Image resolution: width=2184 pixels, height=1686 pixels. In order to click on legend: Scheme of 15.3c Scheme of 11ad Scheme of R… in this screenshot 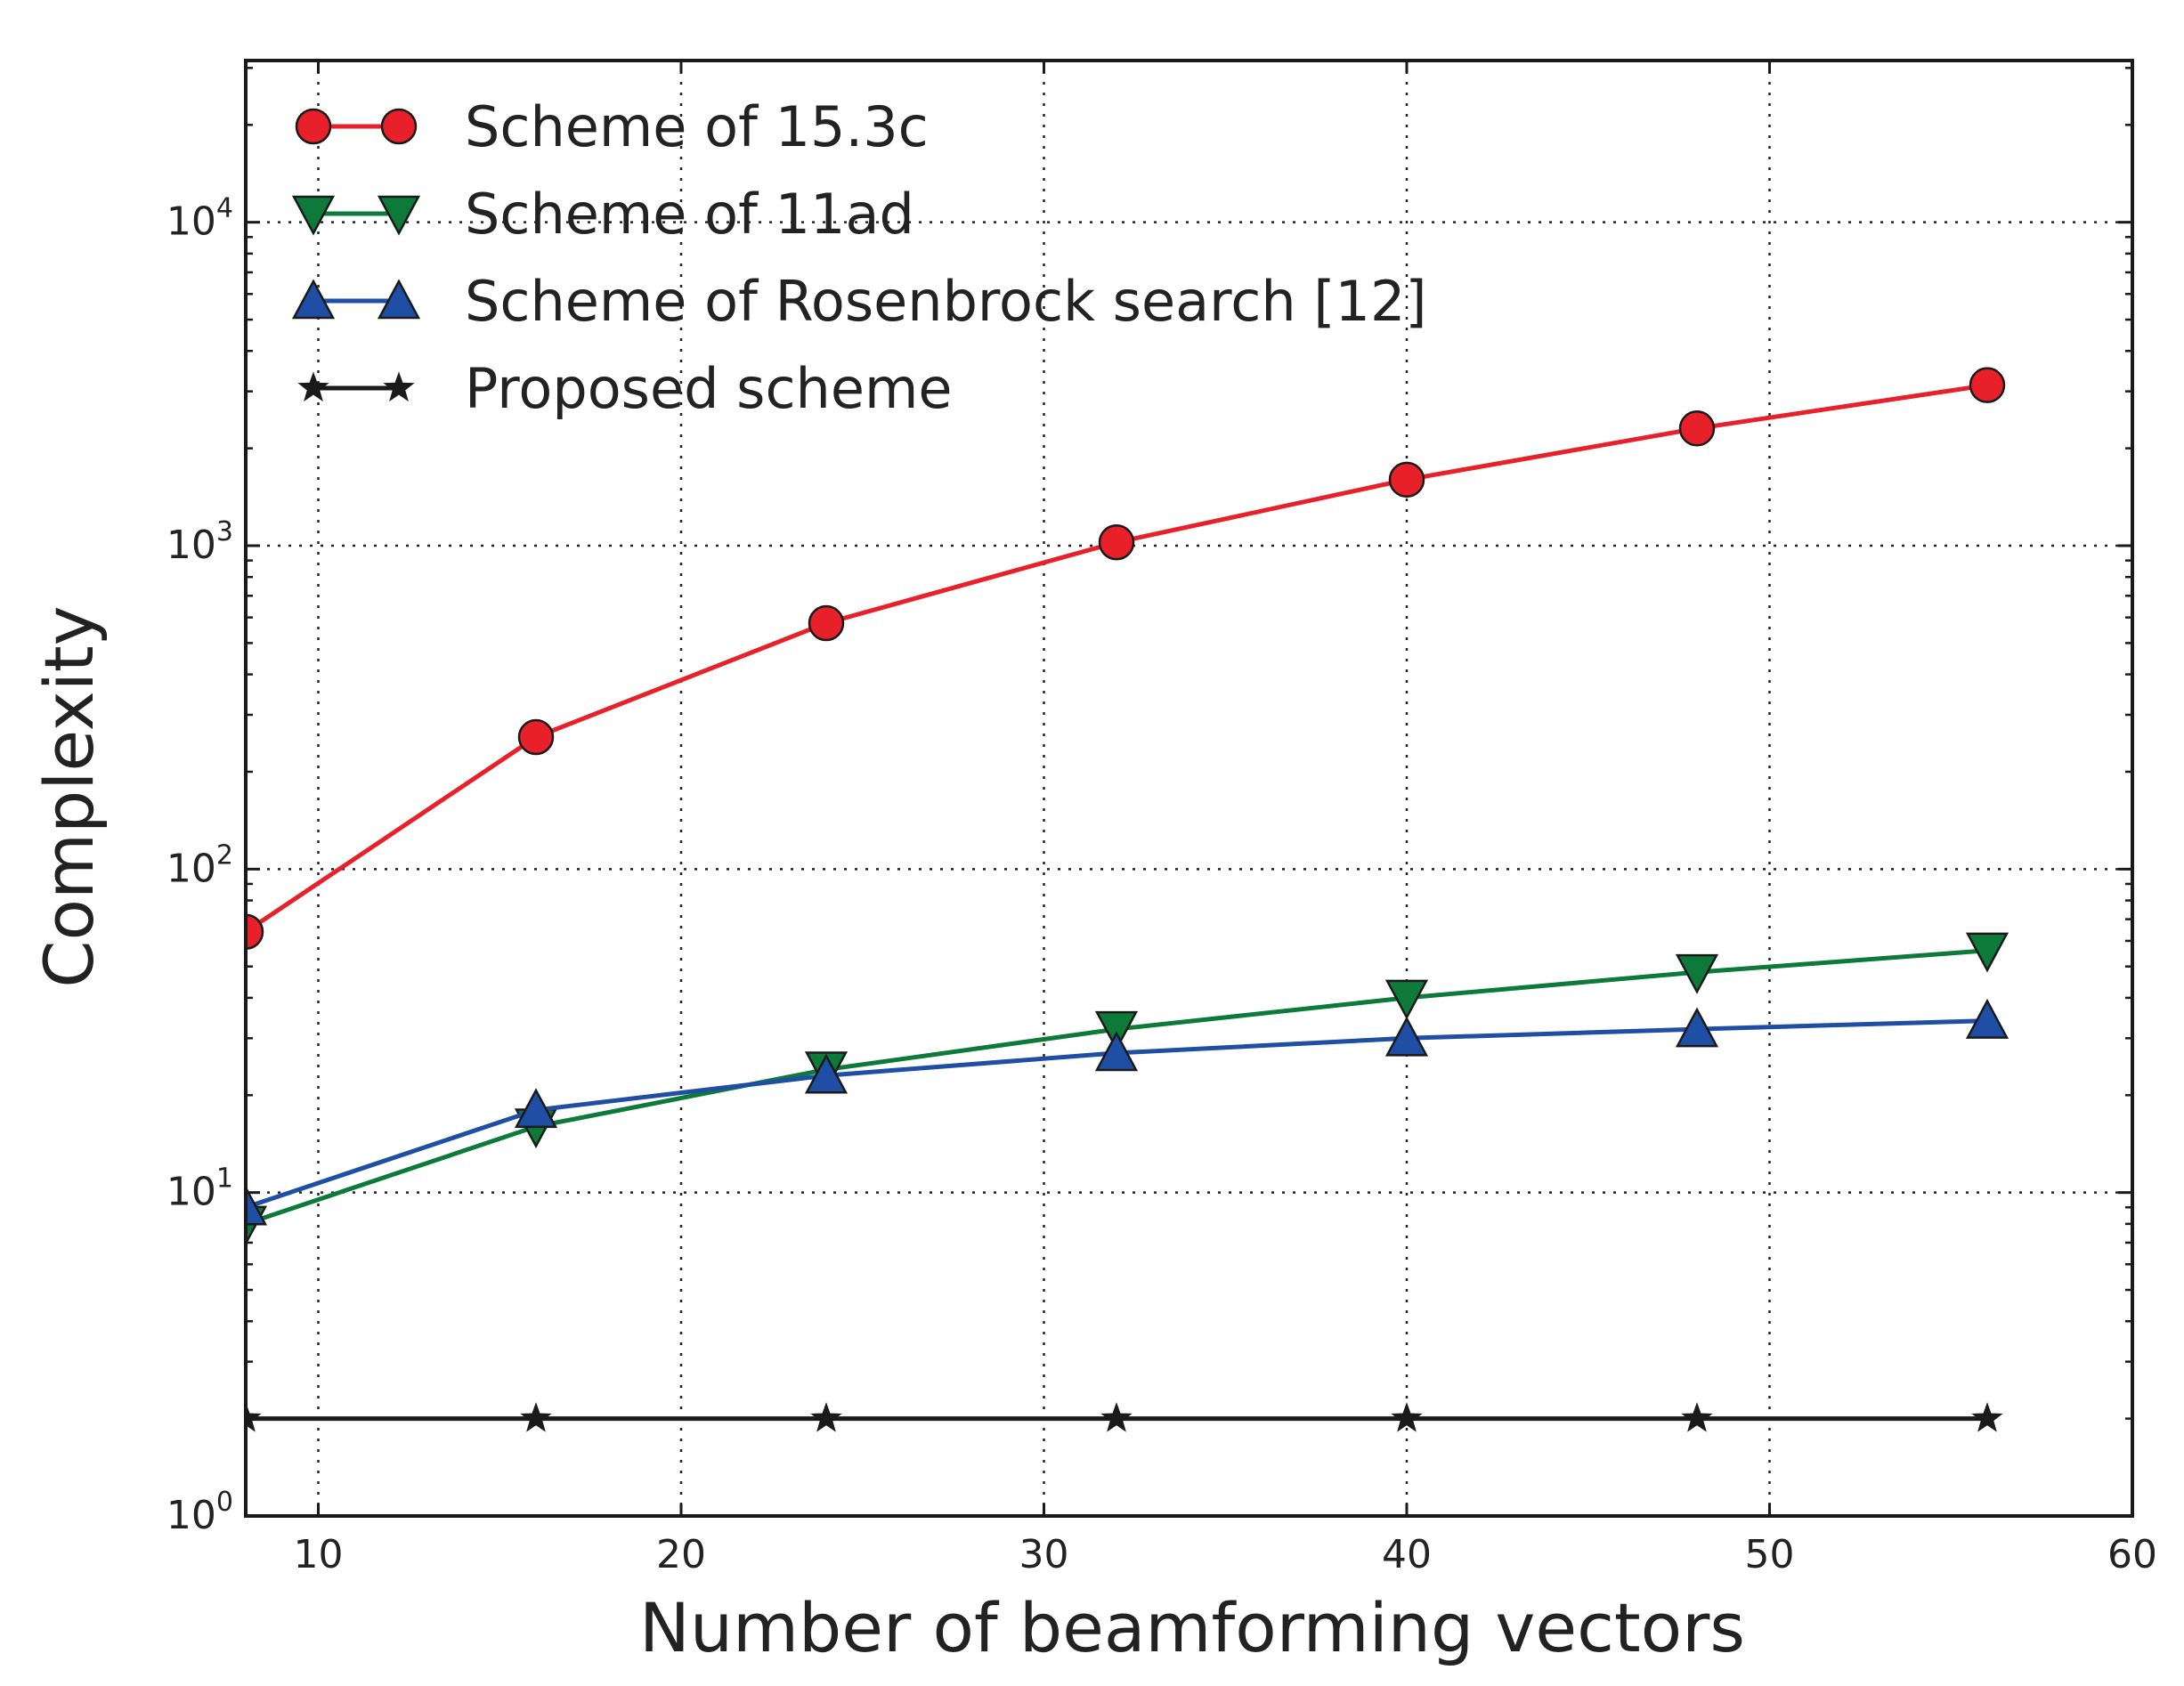, I will do `click(859, 257)`.